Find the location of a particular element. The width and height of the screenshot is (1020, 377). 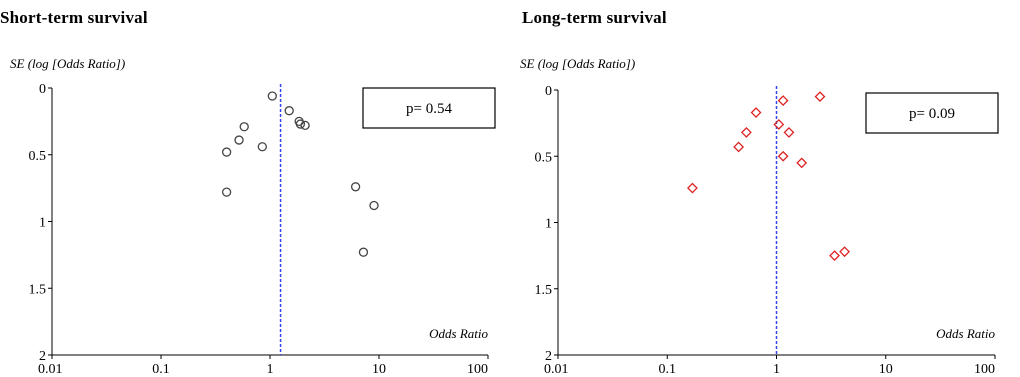

chart-title: Long-term survival is located at coordinates (594, 17).